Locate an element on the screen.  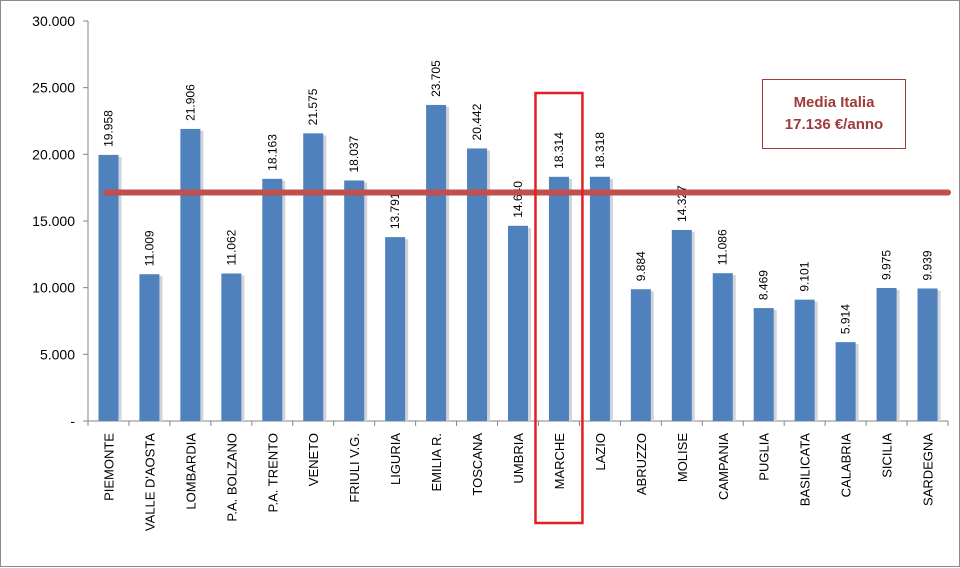
y-tick-label: 20.000 is located at coordinates (53, 154).